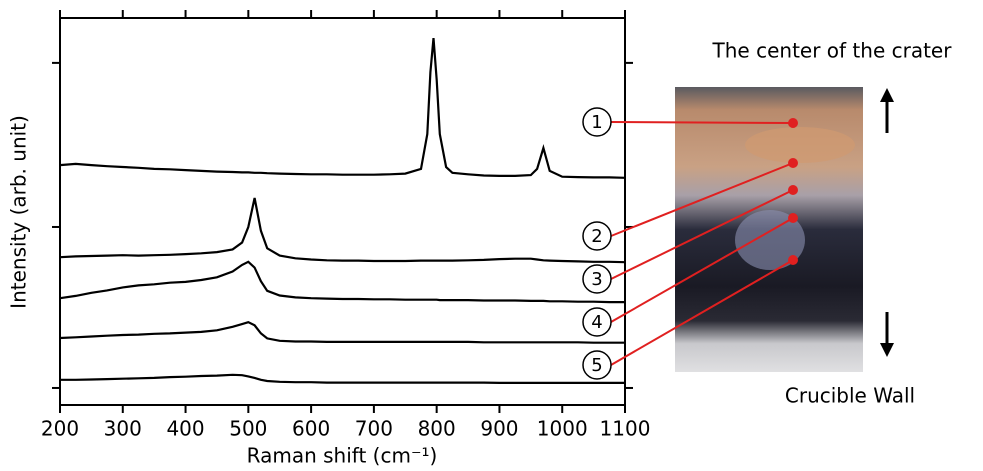  What do you see at coordinates (185, 429) in the screenshot?
I see `x-tick-label: 400` at bounding box center [185, 429].